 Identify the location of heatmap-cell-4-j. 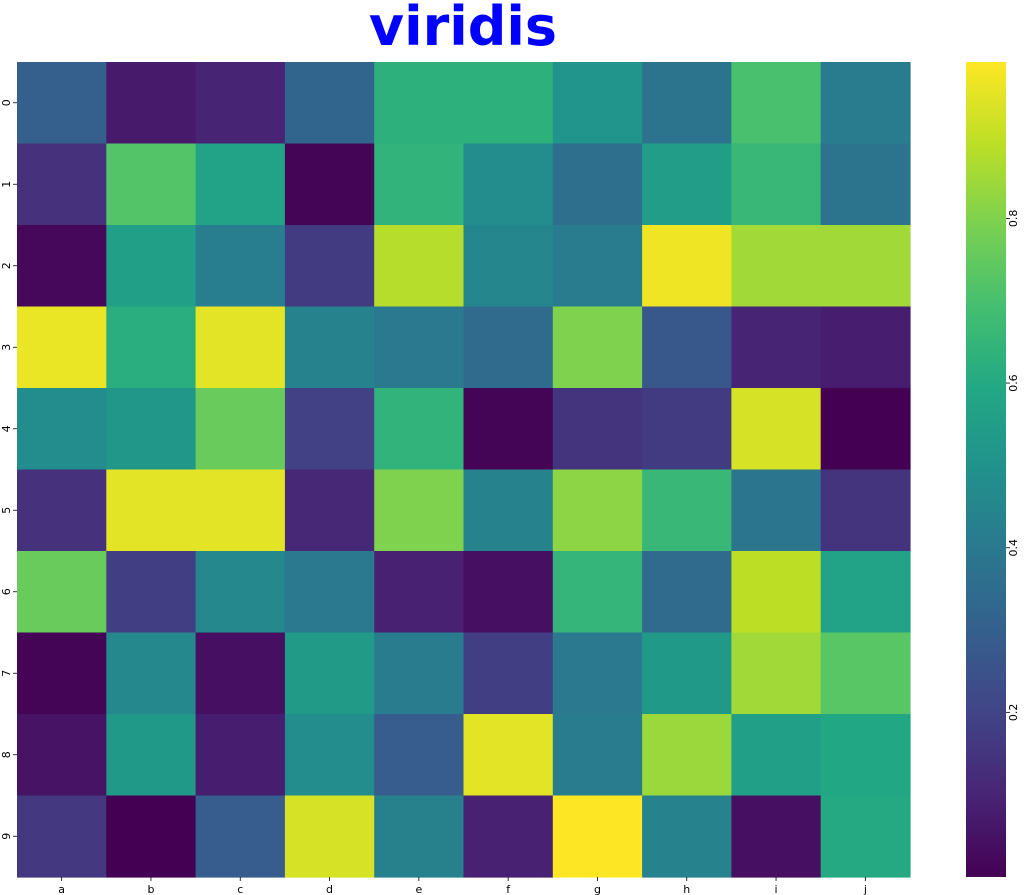
(865, 429).